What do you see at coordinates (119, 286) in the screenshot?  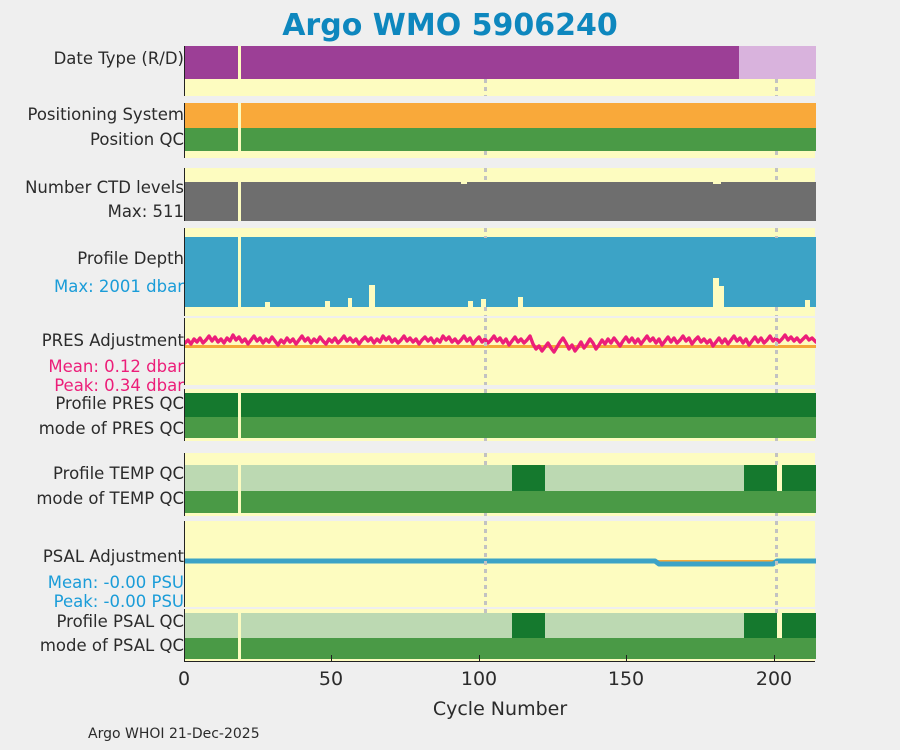 I see `label-profile-depth-max: Max: 2001 dbar` at bounding box center [119, 286].